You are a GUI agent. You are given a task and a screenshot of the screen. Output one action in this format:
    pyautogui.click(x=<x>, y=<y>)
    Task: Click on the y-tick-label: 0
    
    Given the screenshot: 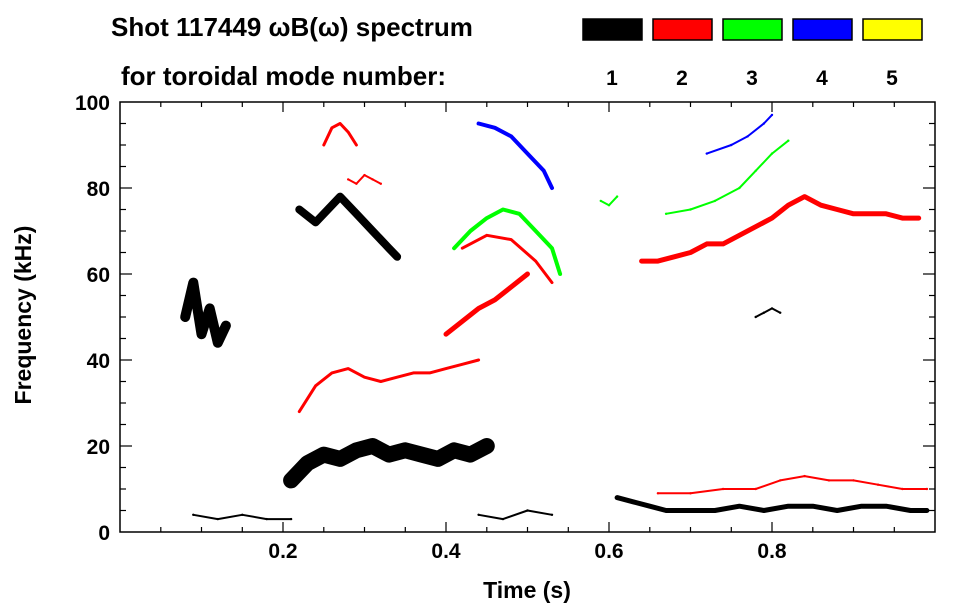 What is the action you would take?
    pyautogui.click(x=104, y=533)
    